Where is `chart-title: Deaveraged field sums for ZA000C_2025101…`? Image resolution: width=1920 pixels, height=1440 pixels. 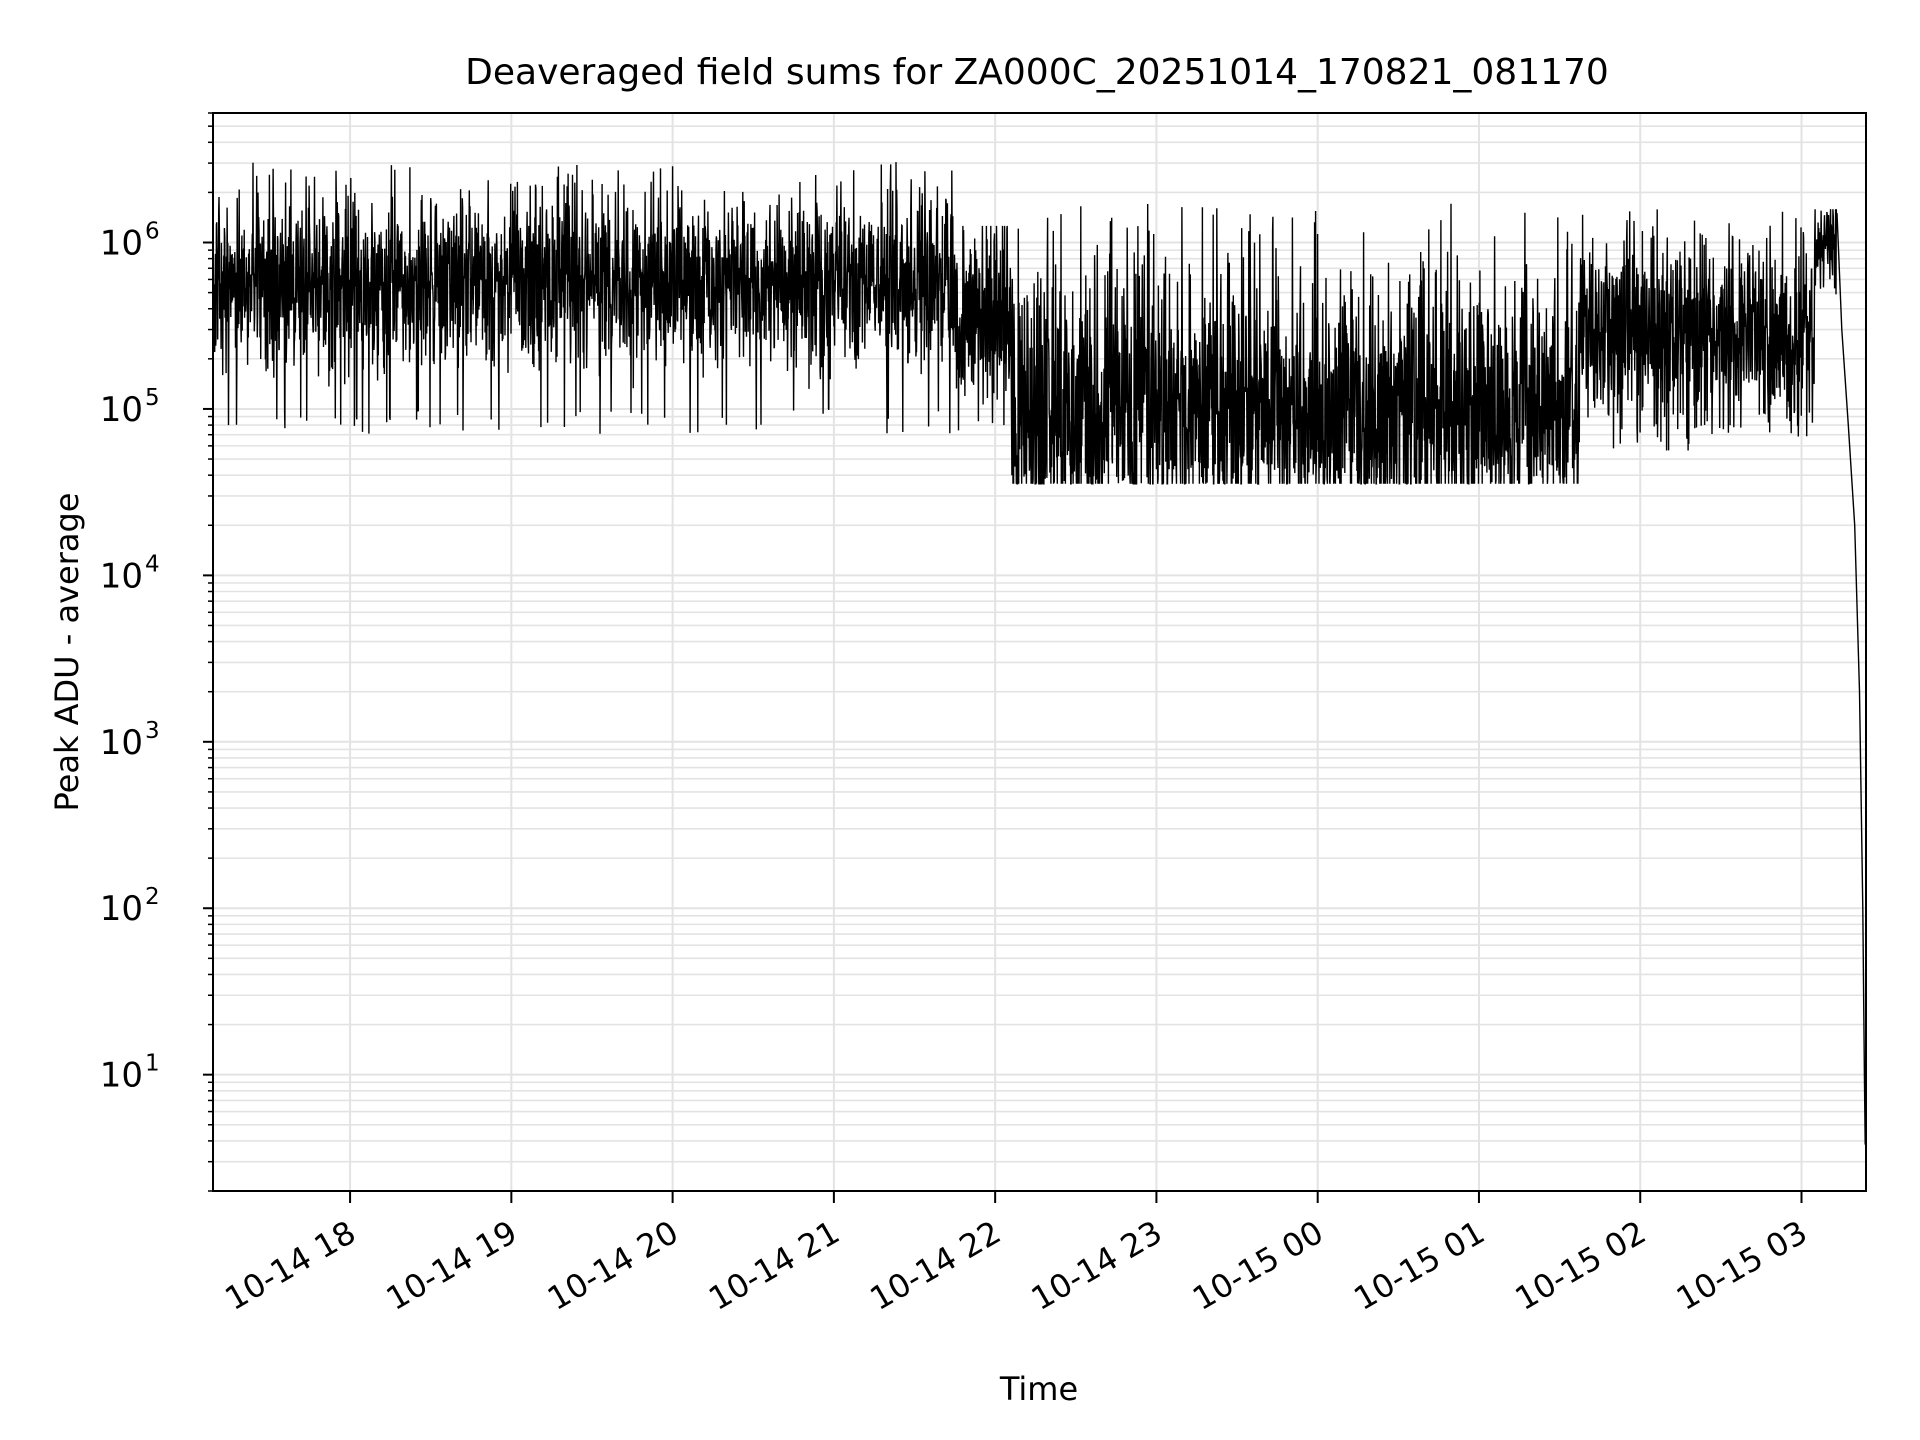
chart-title: Deaveraged field sums for ZA000C_2025101… is located at coordinates (1037, 72).